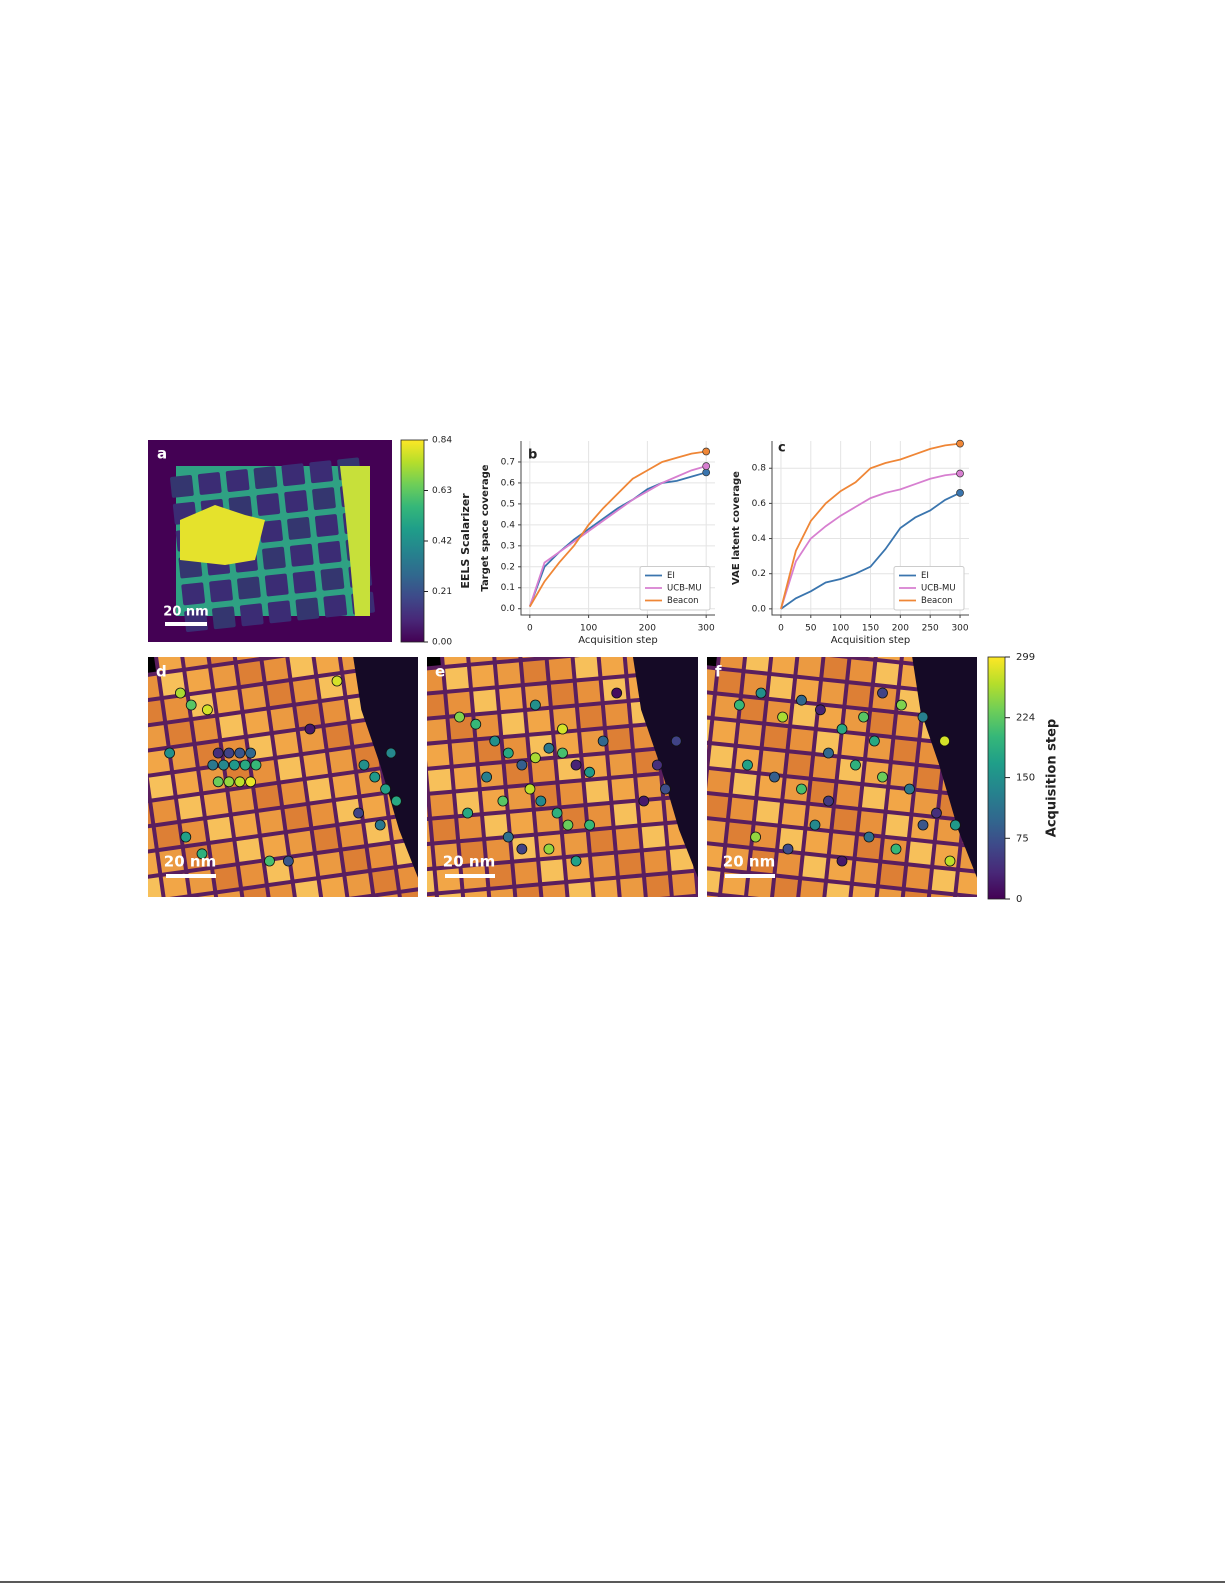 The width and height of the screenshot is (1225, 1585). I want to click on end-marker, so click(960, 492).